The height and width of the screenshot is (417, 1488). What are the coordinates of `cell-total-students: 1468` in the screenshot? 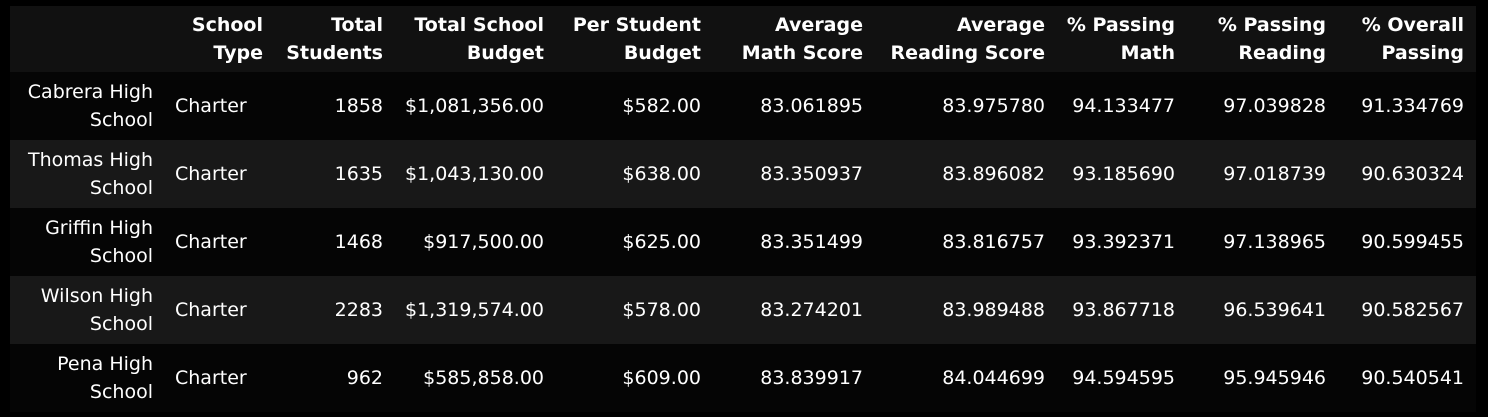 It's located at (358, 242).